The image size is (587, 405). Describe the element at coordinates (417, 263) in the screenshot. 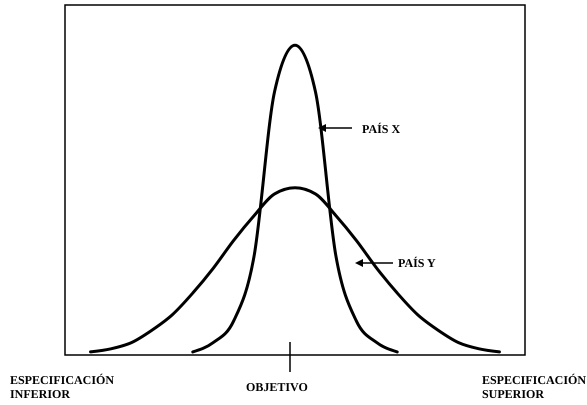

I see `legend-label: PAÍS Y` at that location.